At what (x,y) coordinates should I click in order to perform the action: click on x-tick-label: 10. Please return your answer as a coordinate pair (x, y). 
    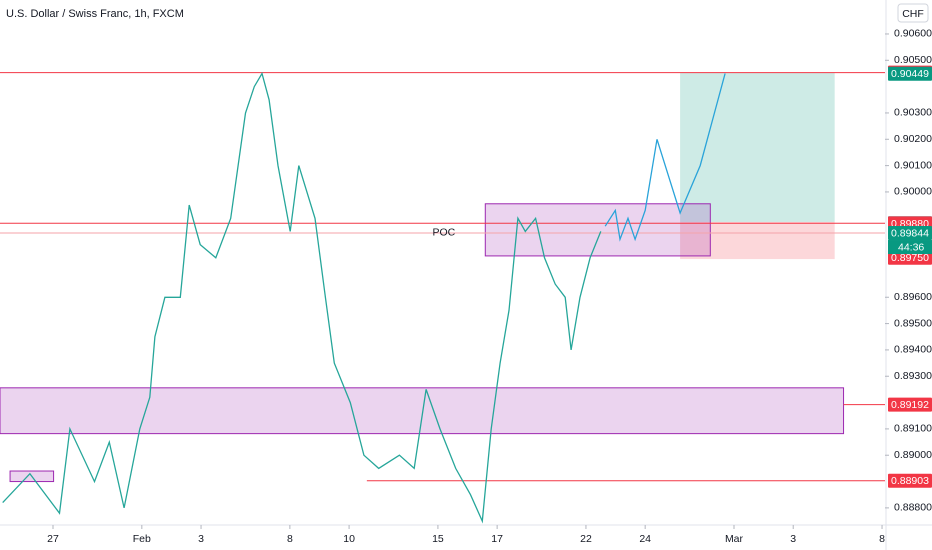
    Looking at the image, I should click on (349, 539).